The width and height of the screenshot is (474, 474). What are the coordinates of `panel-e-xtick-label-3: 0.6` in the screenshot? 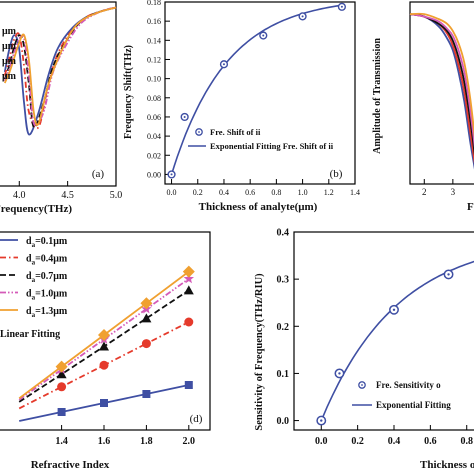 It's located at (430, 441).